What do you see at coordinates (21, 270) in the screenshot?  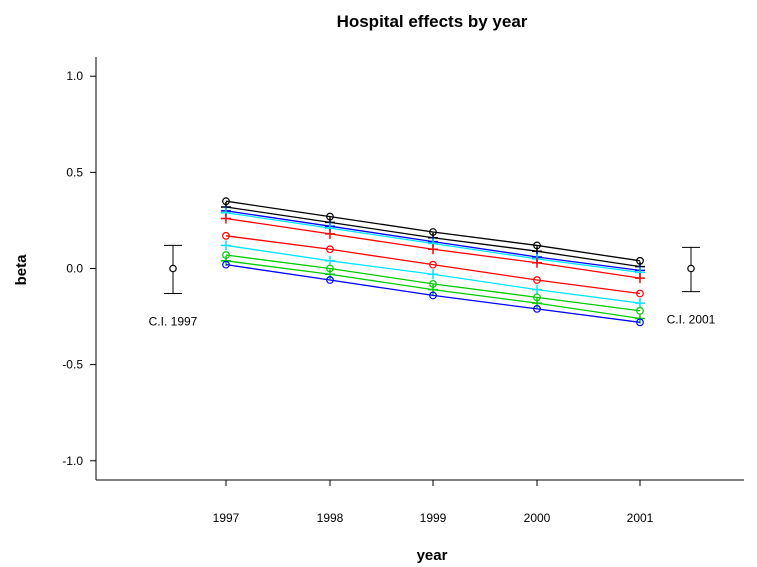 I see `y-axis-label: beta` at bounding box center [21, 270].